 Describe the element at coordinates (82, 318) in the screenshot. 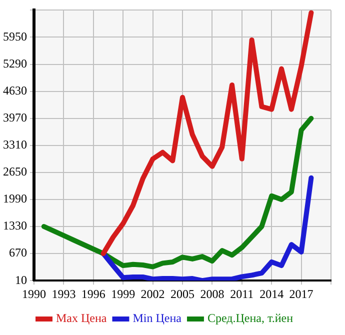

I see `legend-label: Max Цена` at that location.